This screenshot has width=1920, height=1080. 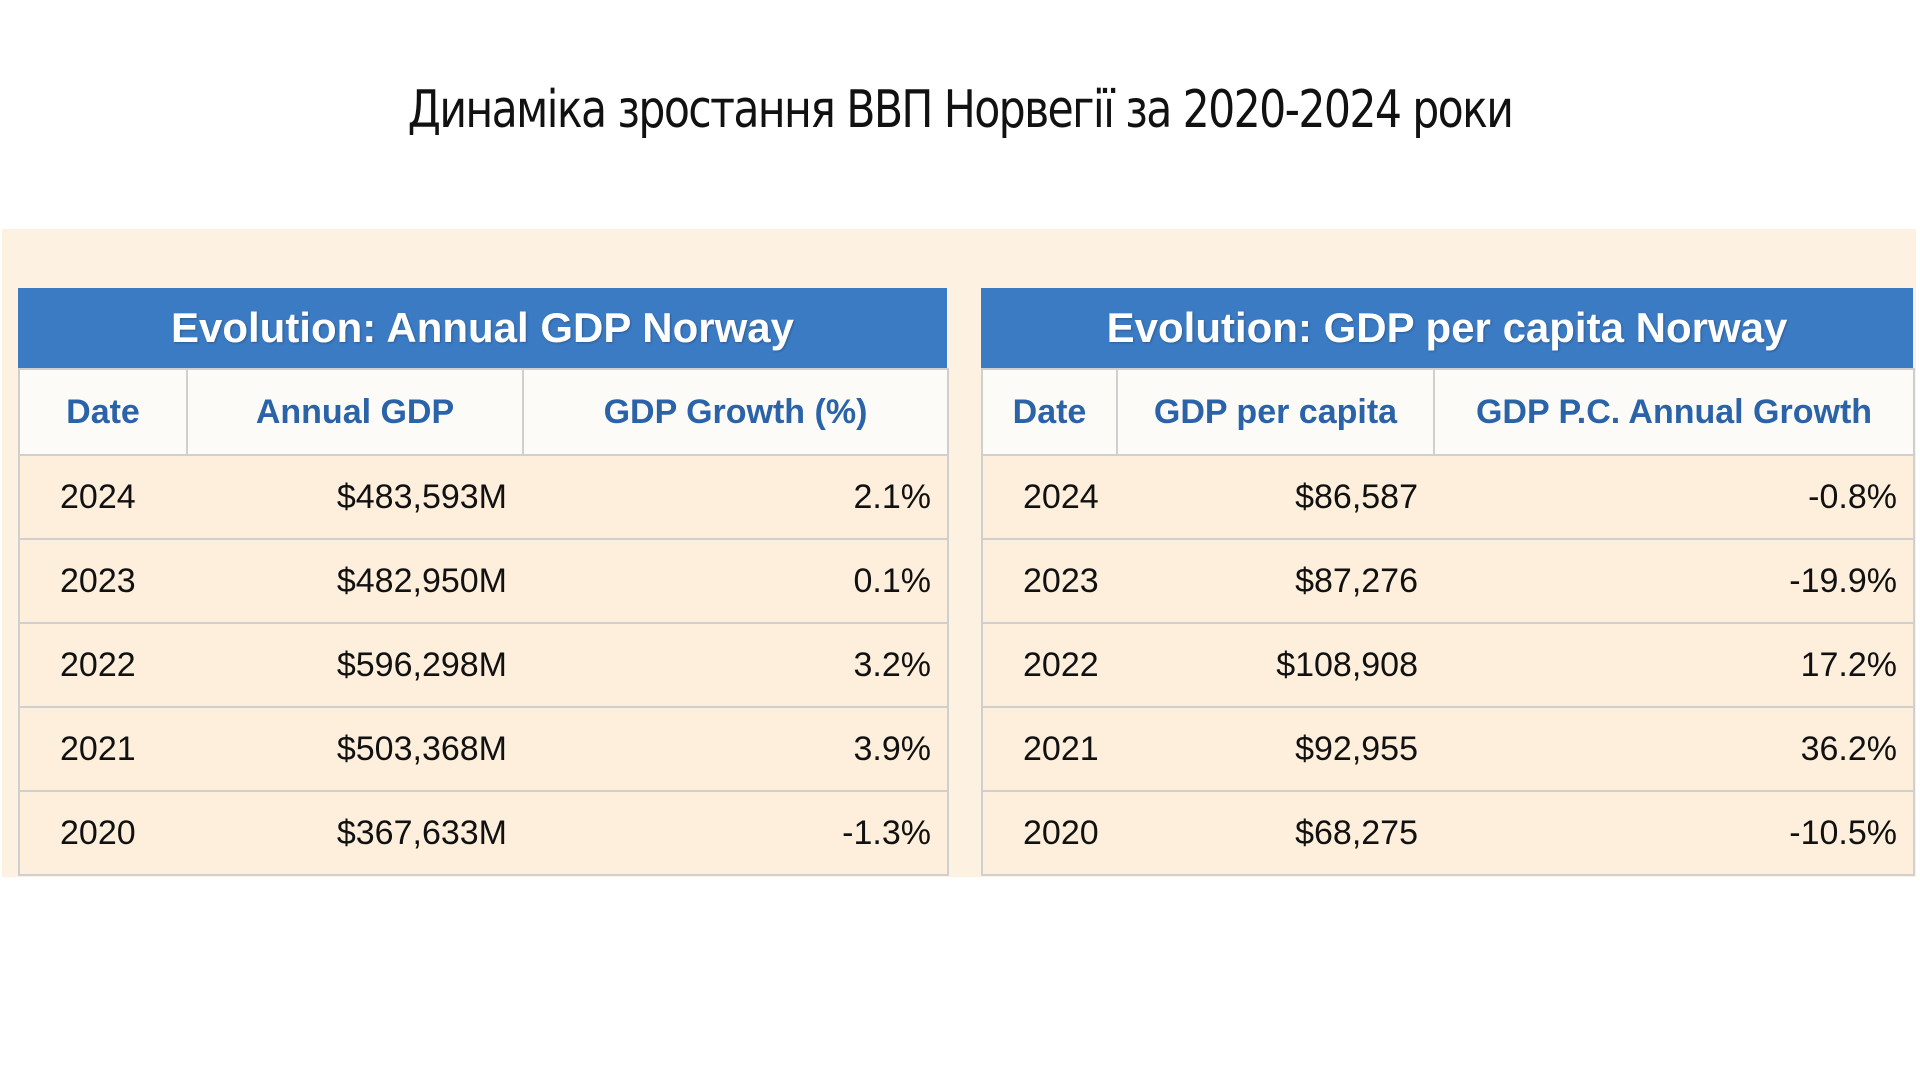 I want to click on value-cell: $367,633M, so click(x=355, y=833).